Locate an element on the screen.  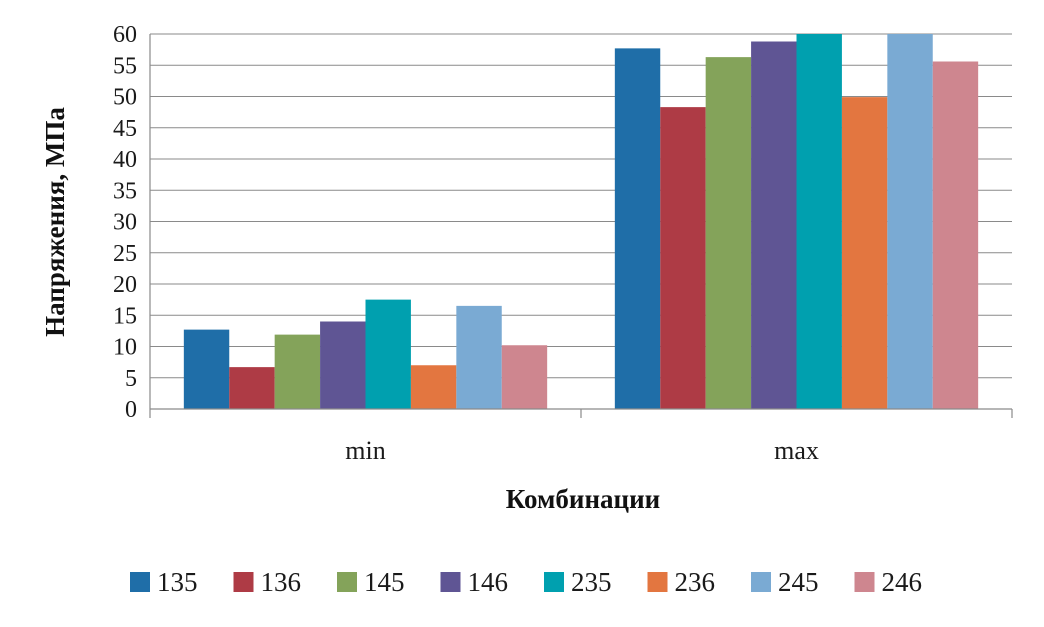
legend-item-236: 236 is located at coordinates (681, 582).